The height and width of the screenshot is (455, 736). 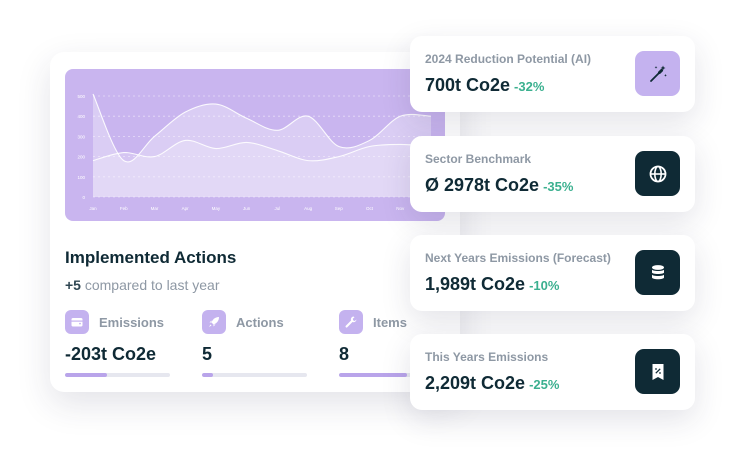 I want to click on kpi-reduction-potential-title: 2024 Reduction Potential (AI), so click(x=508, y=59).